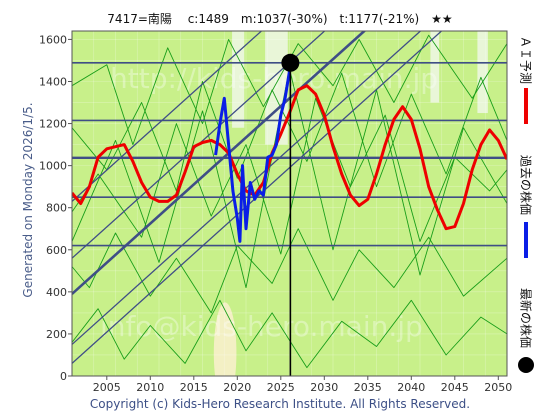  Describe the element at coordinates (261, 326) in the screenshot. I see `watermark-bottom: info@kids-hero.main.jp` at that location.